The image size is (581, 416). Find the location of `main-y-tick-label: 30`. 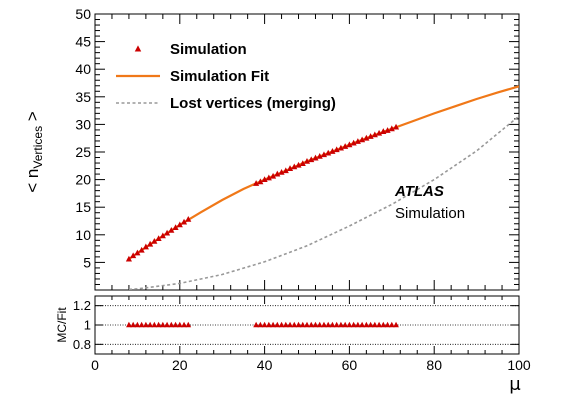

main-y-tick-label: 30 is located at coordinates (83, 124).